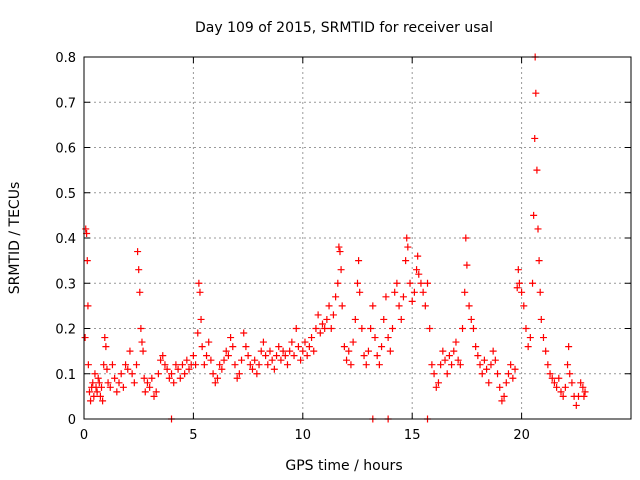  What do you see at coordinates (15, 238) in the screenshot?
I see `y-axis-label: SRMTID / TECUs` at bounding box center [15, 238].